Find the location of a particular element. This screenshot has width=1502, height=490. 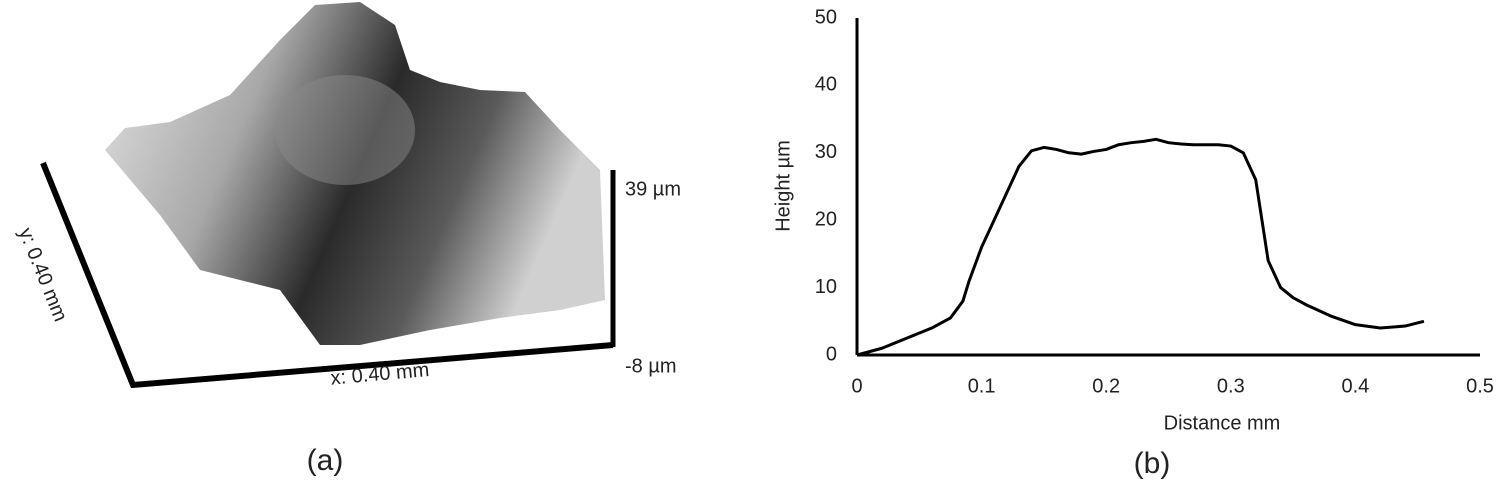

z-min-label: -8 µm is located at coordinates (651, 366).